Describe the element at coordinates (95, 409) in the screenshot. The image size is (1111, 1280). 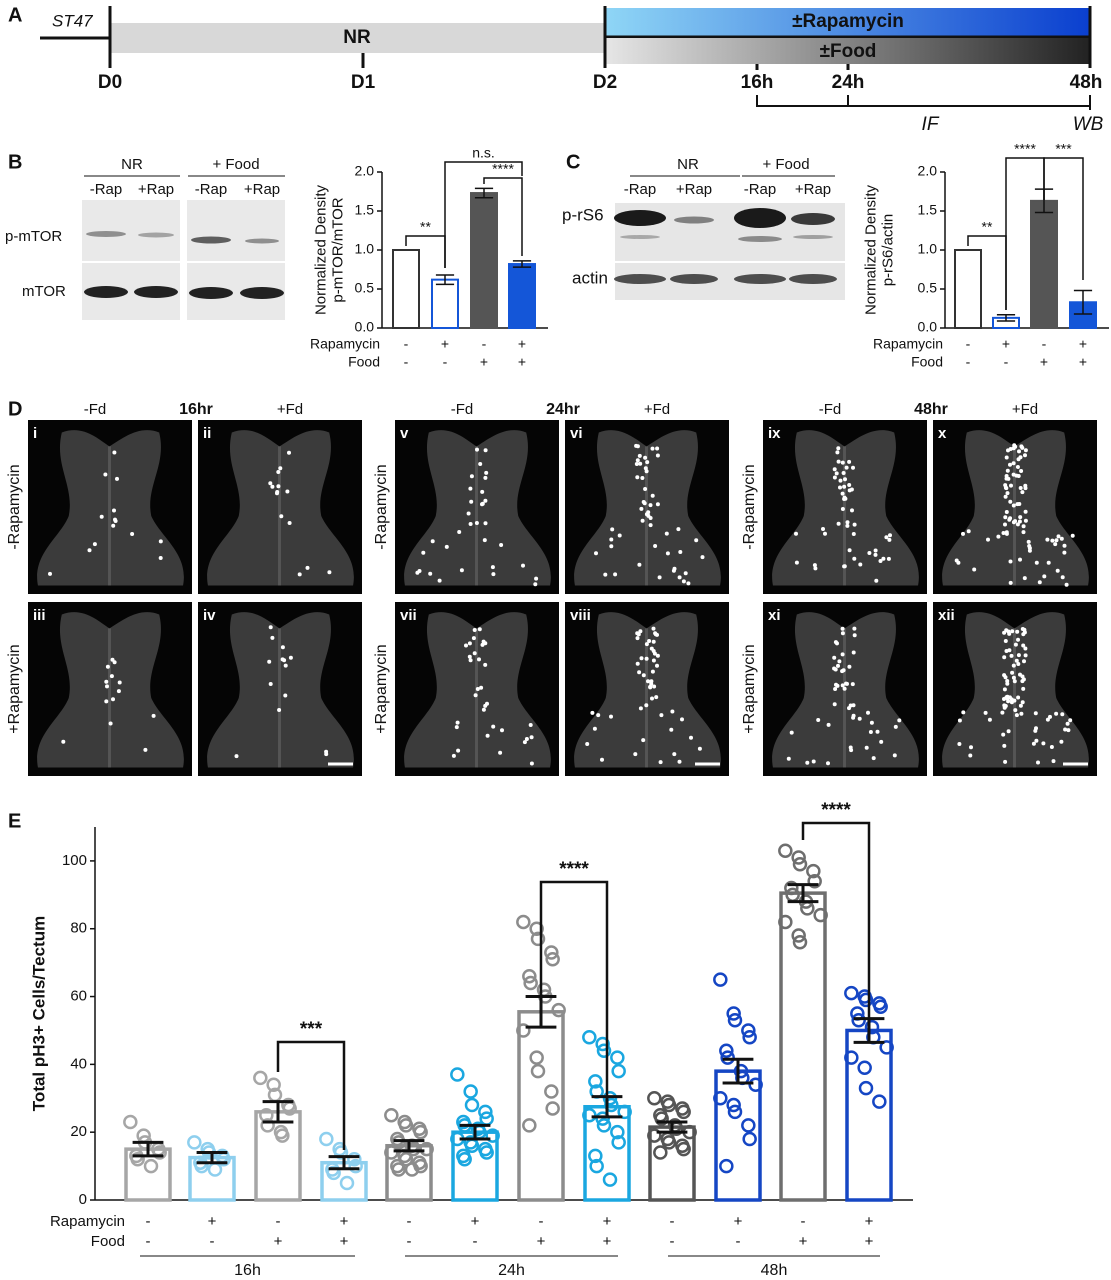
I see `condition-label: -Fd` at that location.